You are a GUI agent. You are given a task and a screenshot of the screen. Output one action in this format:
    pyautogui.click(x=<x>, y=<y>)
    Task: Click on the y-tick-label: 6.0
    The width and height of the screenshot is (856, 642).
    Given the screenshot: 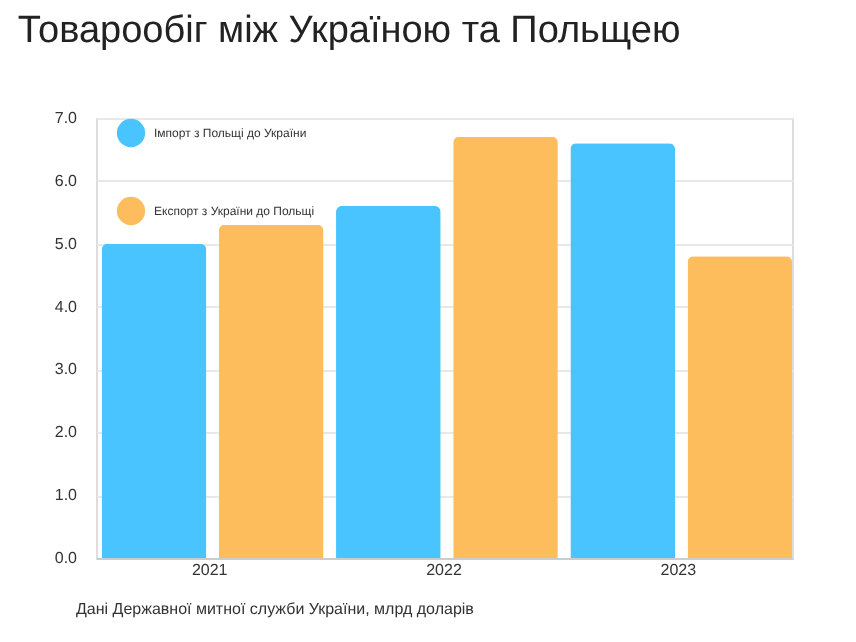 What is the action you would take?
    pyautogui.click(x=66, y=180)
    